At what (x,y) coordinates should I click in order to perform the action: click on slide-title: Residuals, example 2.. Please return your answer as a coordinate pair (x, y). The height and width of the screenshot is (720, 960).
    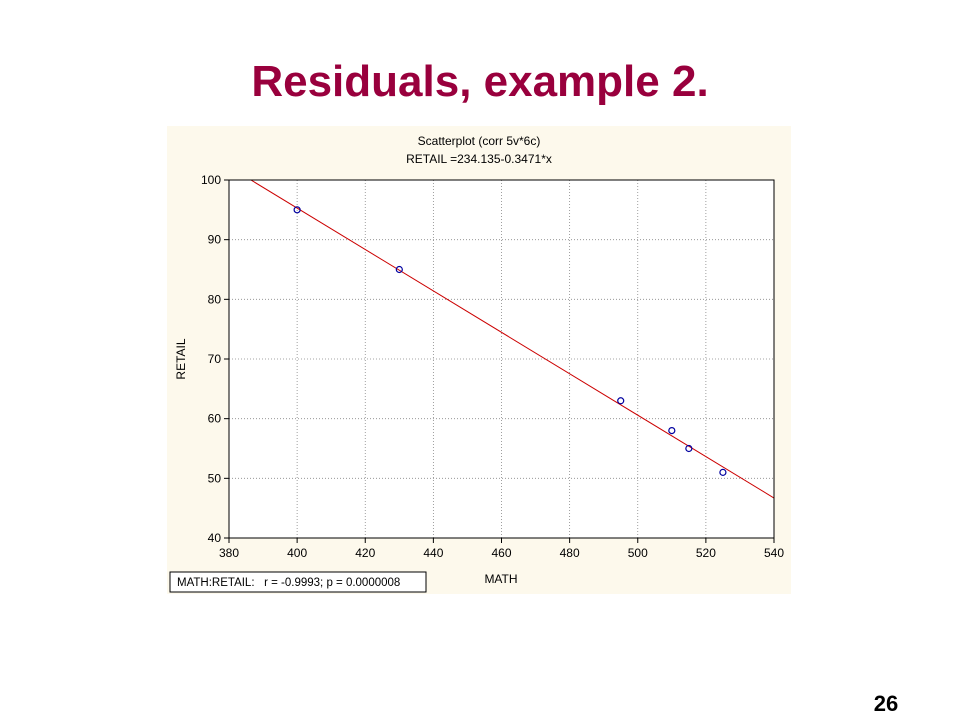
    Looking at the image, I should click on (480, 81).